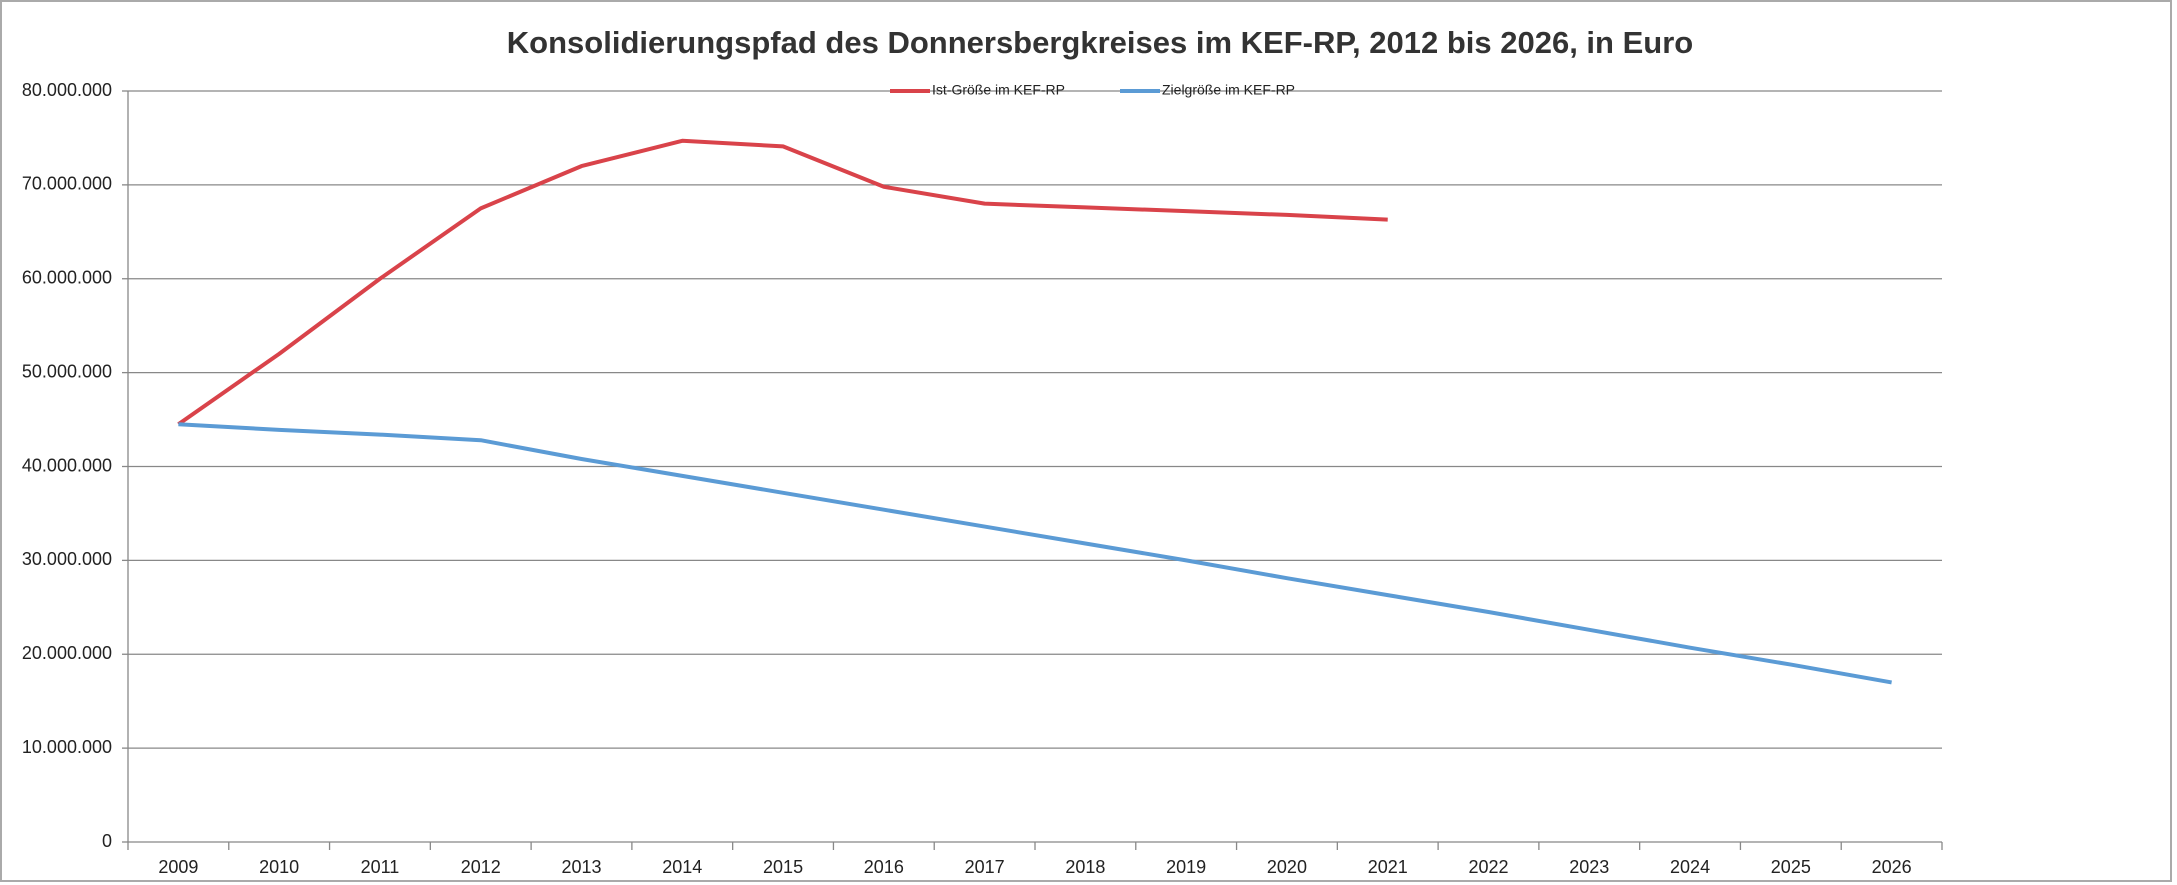 The image size is (2177, 885). Describe the element at coordinates (67, 559) in the screenshot. I see `y-tick-label: 30.000.000` at that location.